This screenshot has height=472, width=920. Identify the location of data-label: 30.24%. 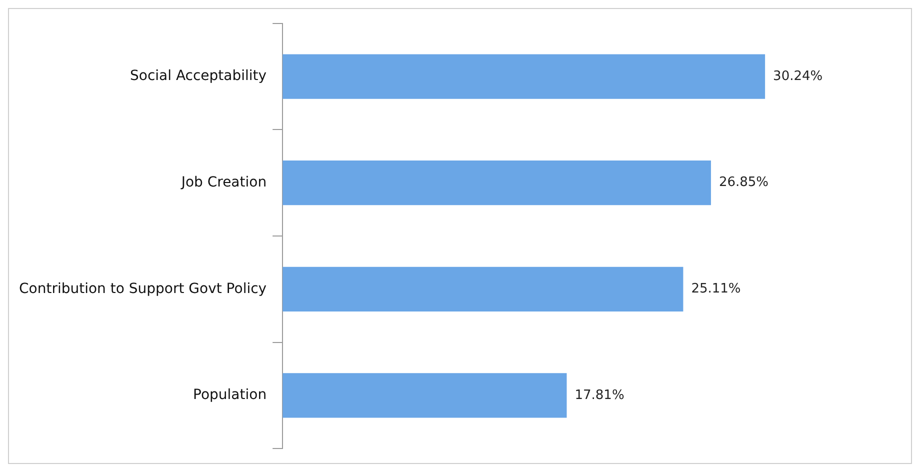
(798, 76).